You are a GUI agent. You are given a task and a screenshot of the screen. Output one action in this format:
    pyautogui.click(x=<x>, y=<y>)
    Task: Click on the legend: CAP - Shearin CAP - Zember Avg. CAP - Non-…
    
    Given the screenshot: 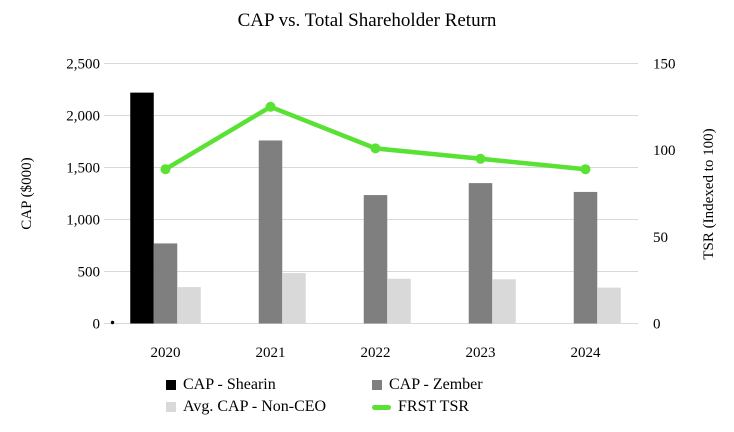 What is the action you would take?
    pyautogui.click(x=324, y=396)
    